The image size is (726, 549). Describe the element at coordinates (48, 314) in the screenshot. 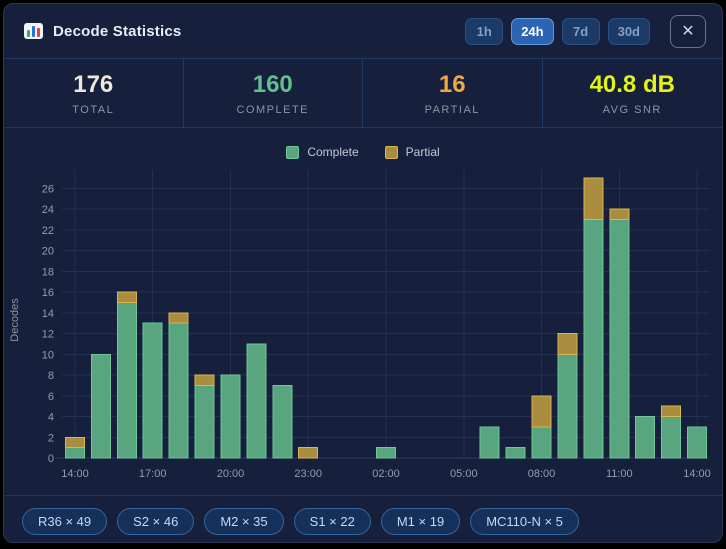

I see `svg-text: 14` at that location.